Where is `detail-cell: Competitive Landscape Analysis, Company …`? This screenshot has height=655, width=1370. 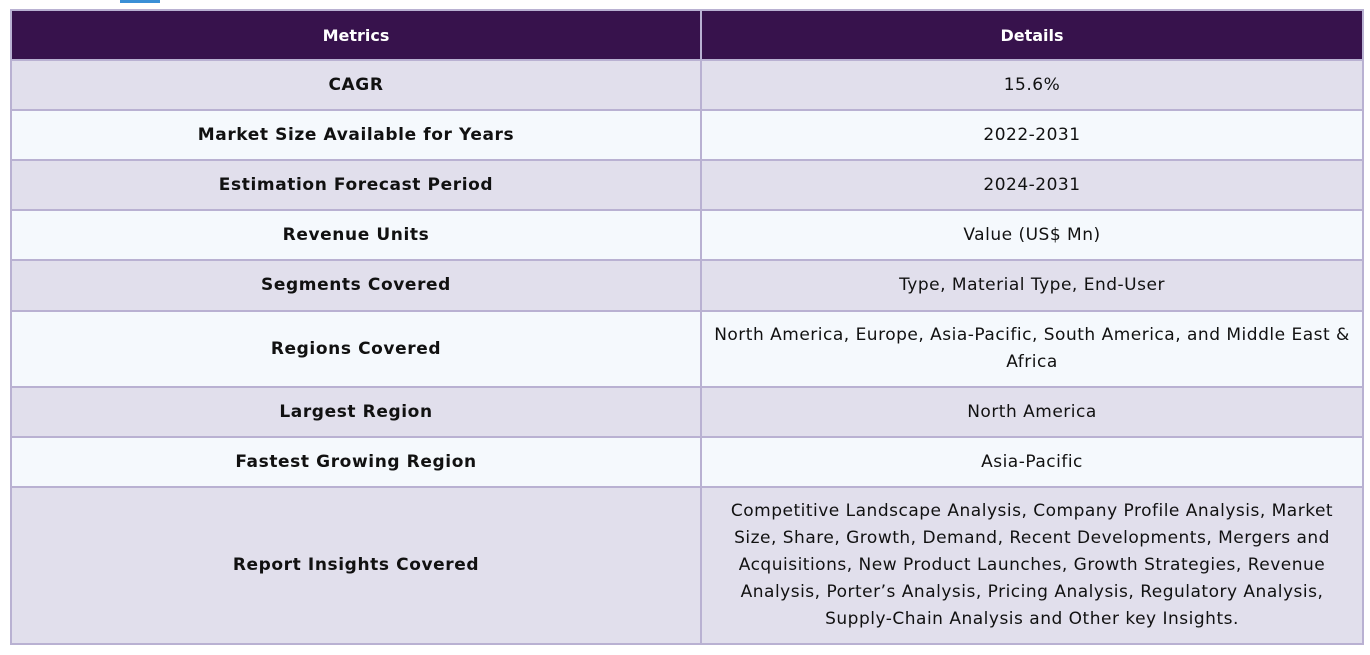 detail-cell: Competitive Landscape Analysis, Company … is located at coordinates (1032, 565).